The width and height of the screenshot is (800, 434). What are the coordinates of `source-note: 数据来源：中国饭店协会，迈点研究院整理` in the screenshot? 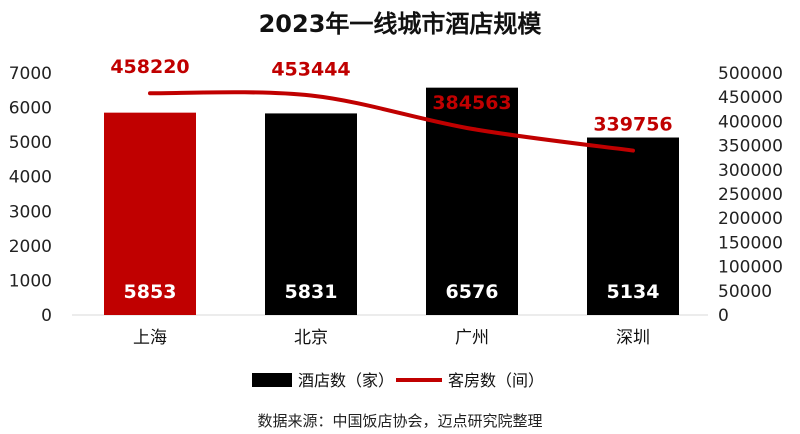 It's located at (399, 421).